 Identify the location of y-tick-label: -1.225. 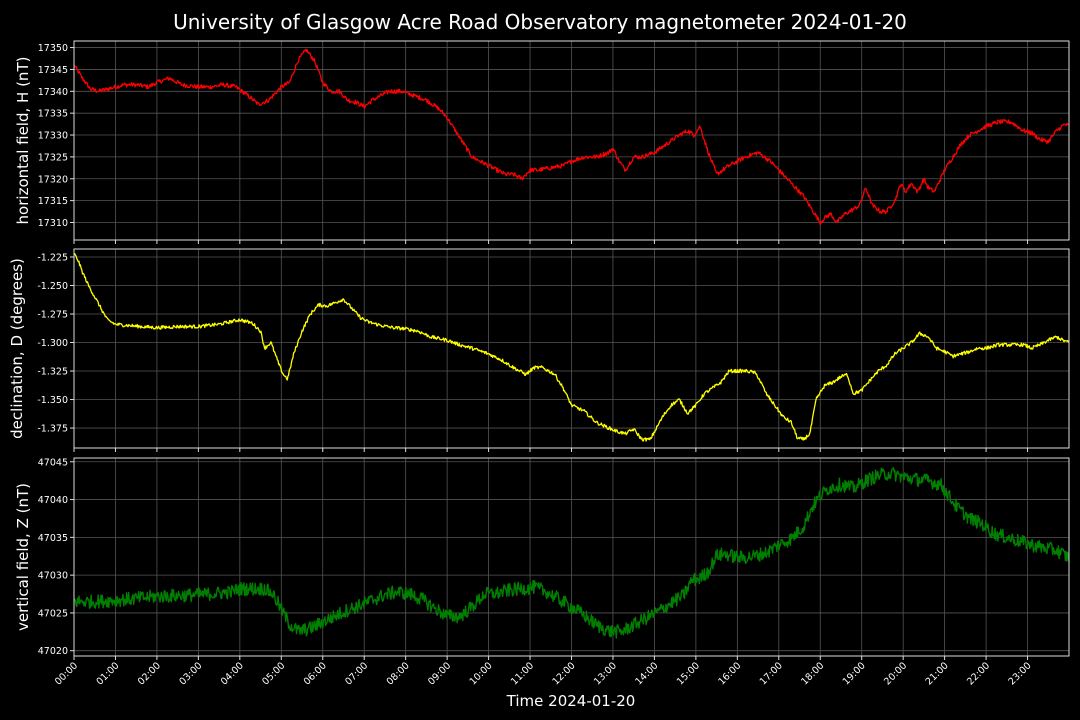
(52, 257).